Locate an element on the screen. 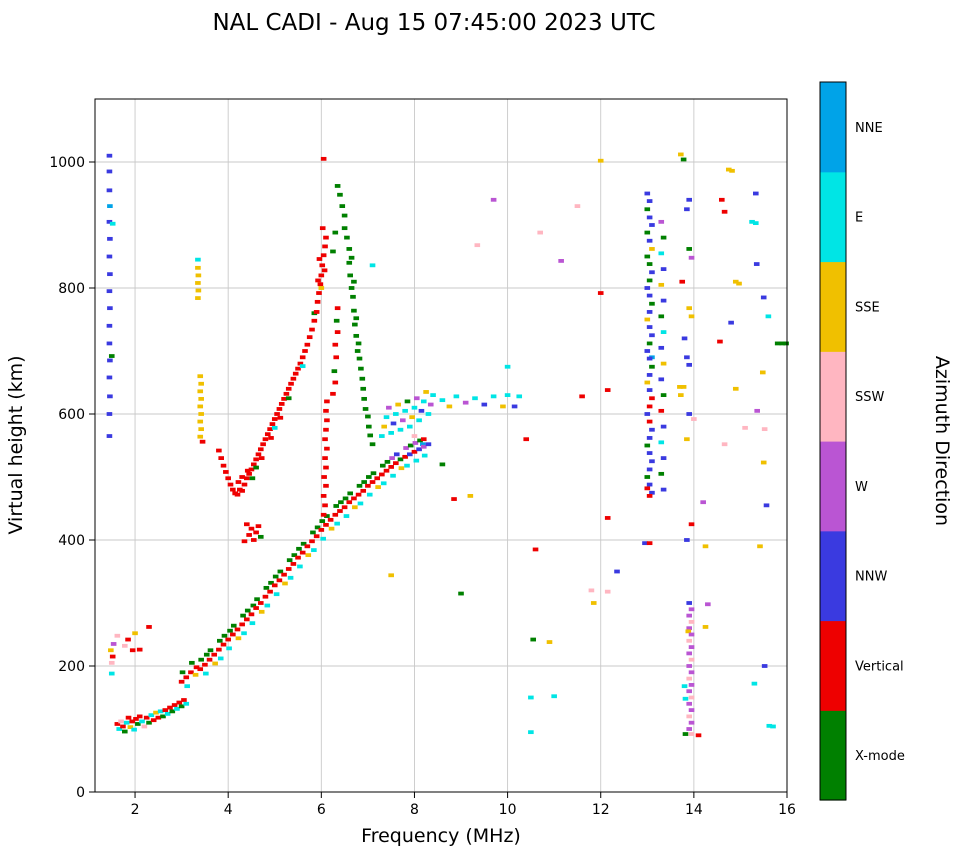 The width and height of the screenshot is (958, 857). x-tick-label: 16 is located at coordinates (787, 810).